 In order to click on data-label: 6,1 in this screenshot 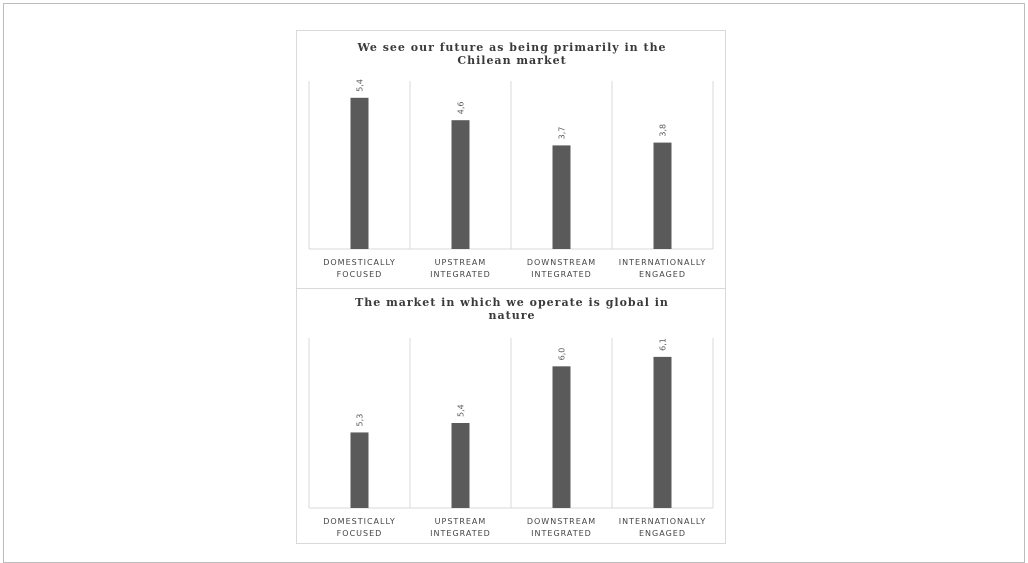, I will do `click(663, 344)`.